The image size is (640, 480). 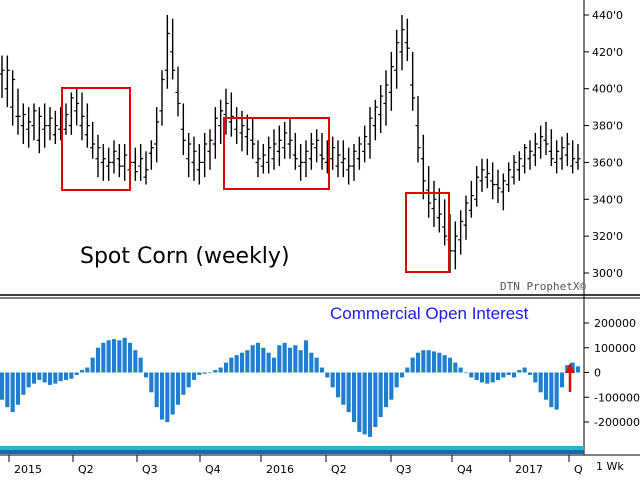 What do you see at coordinates (578, 469) in the screenshot?
I see `x-tick-label: Q` at bounding box center [578, 469].